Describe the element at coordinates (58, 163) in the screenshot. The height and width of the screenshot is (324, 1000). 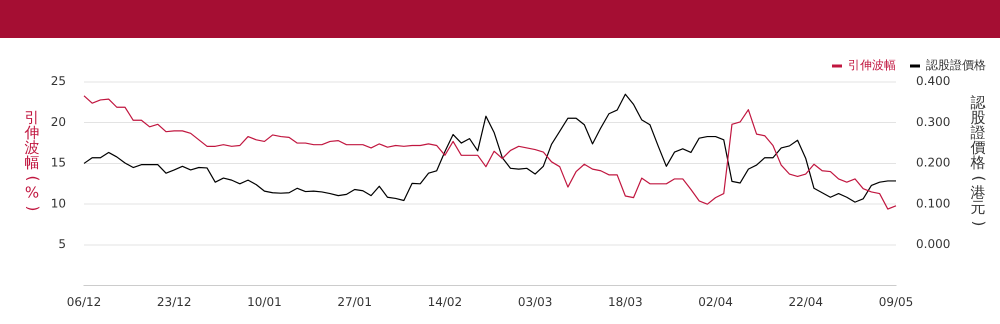
I see `y-tick-label: 15` at that location.